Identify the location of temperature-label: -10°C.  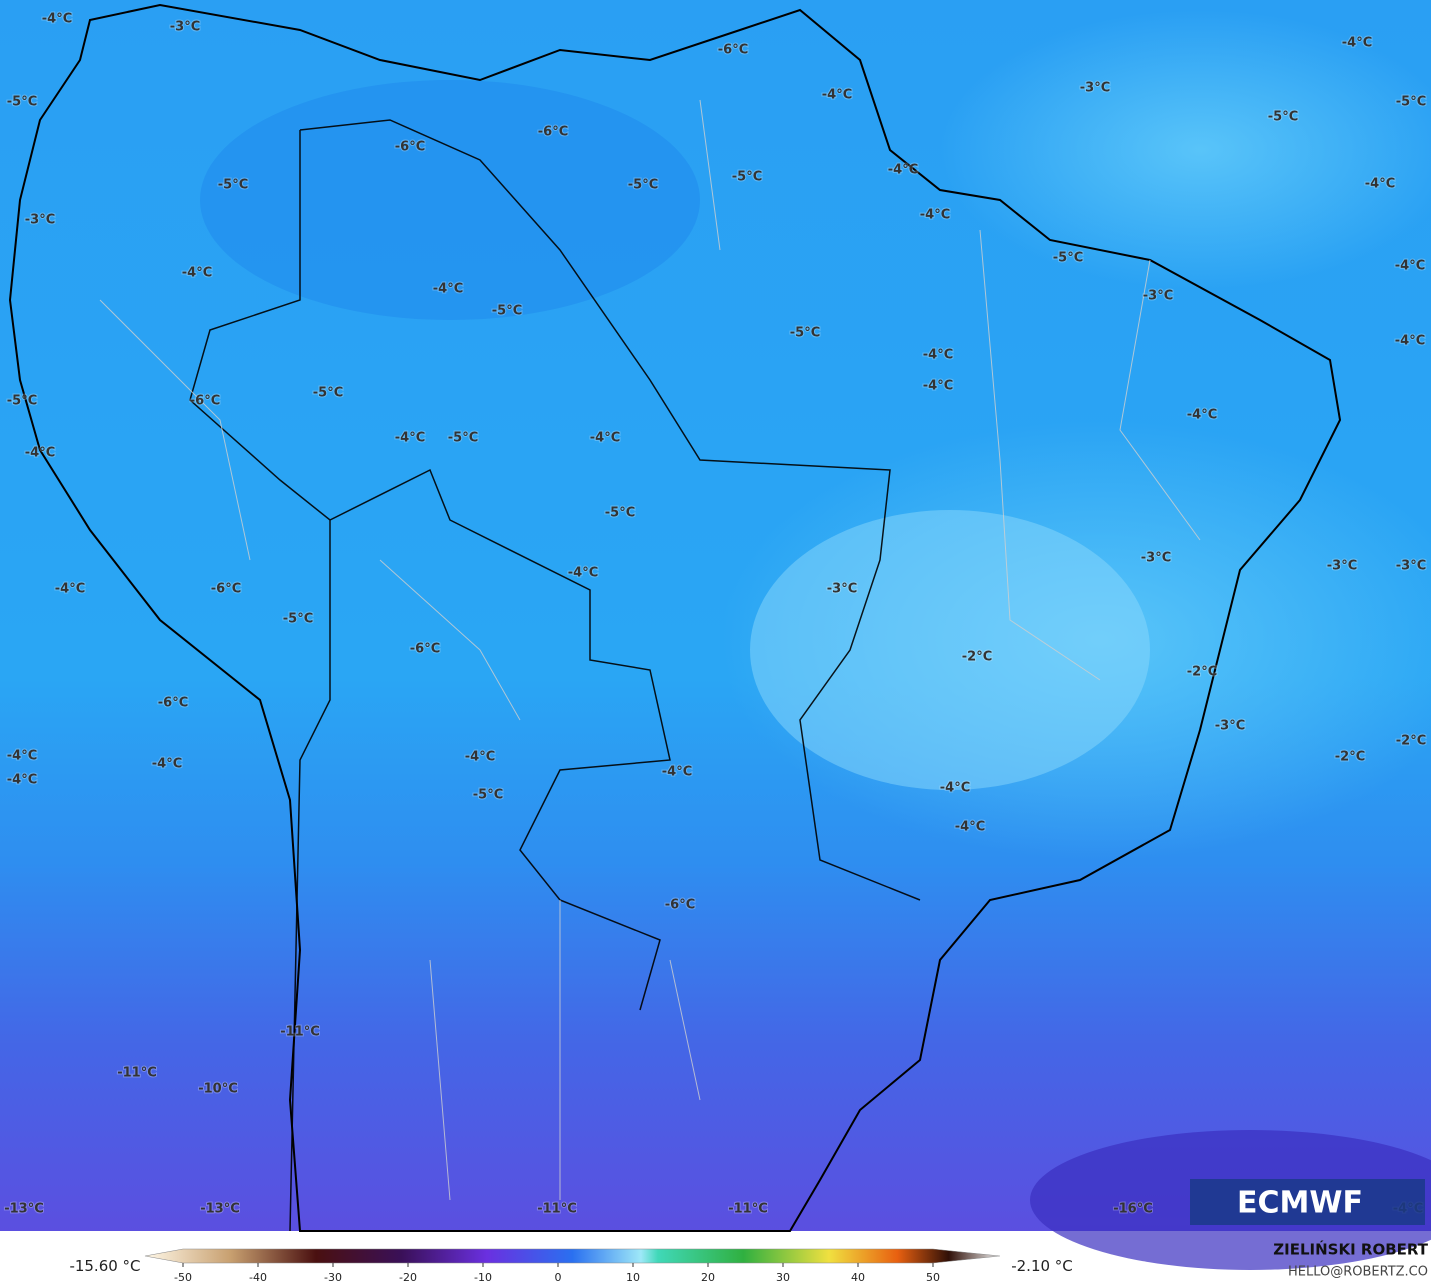
(218, 1089).